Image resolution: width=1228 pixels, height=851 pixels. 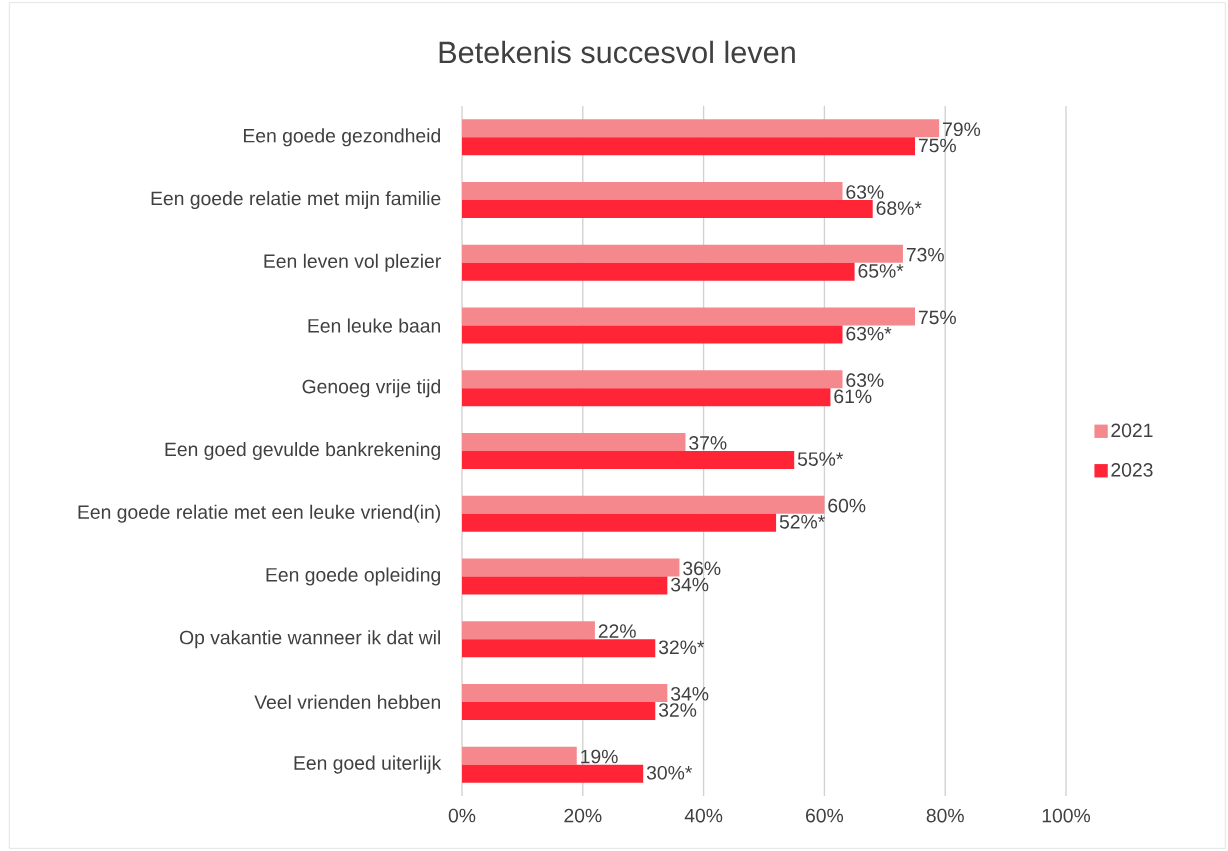 I want to click on data-label: 61%, so click(x=853, y=396).